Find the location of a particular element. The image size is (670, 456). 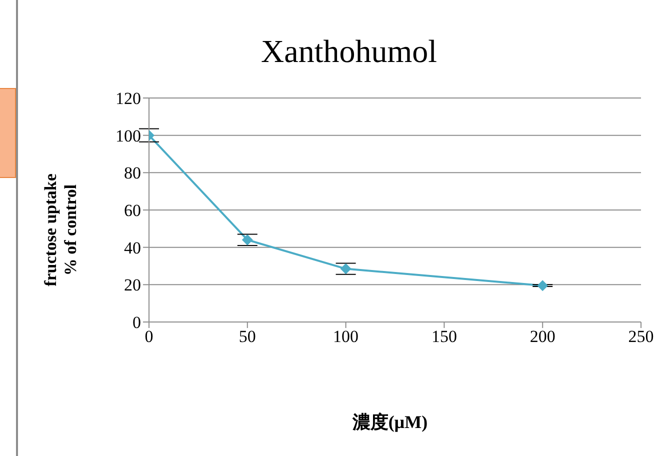

x-tick-label: 100 is located at coordinates (346, 336).